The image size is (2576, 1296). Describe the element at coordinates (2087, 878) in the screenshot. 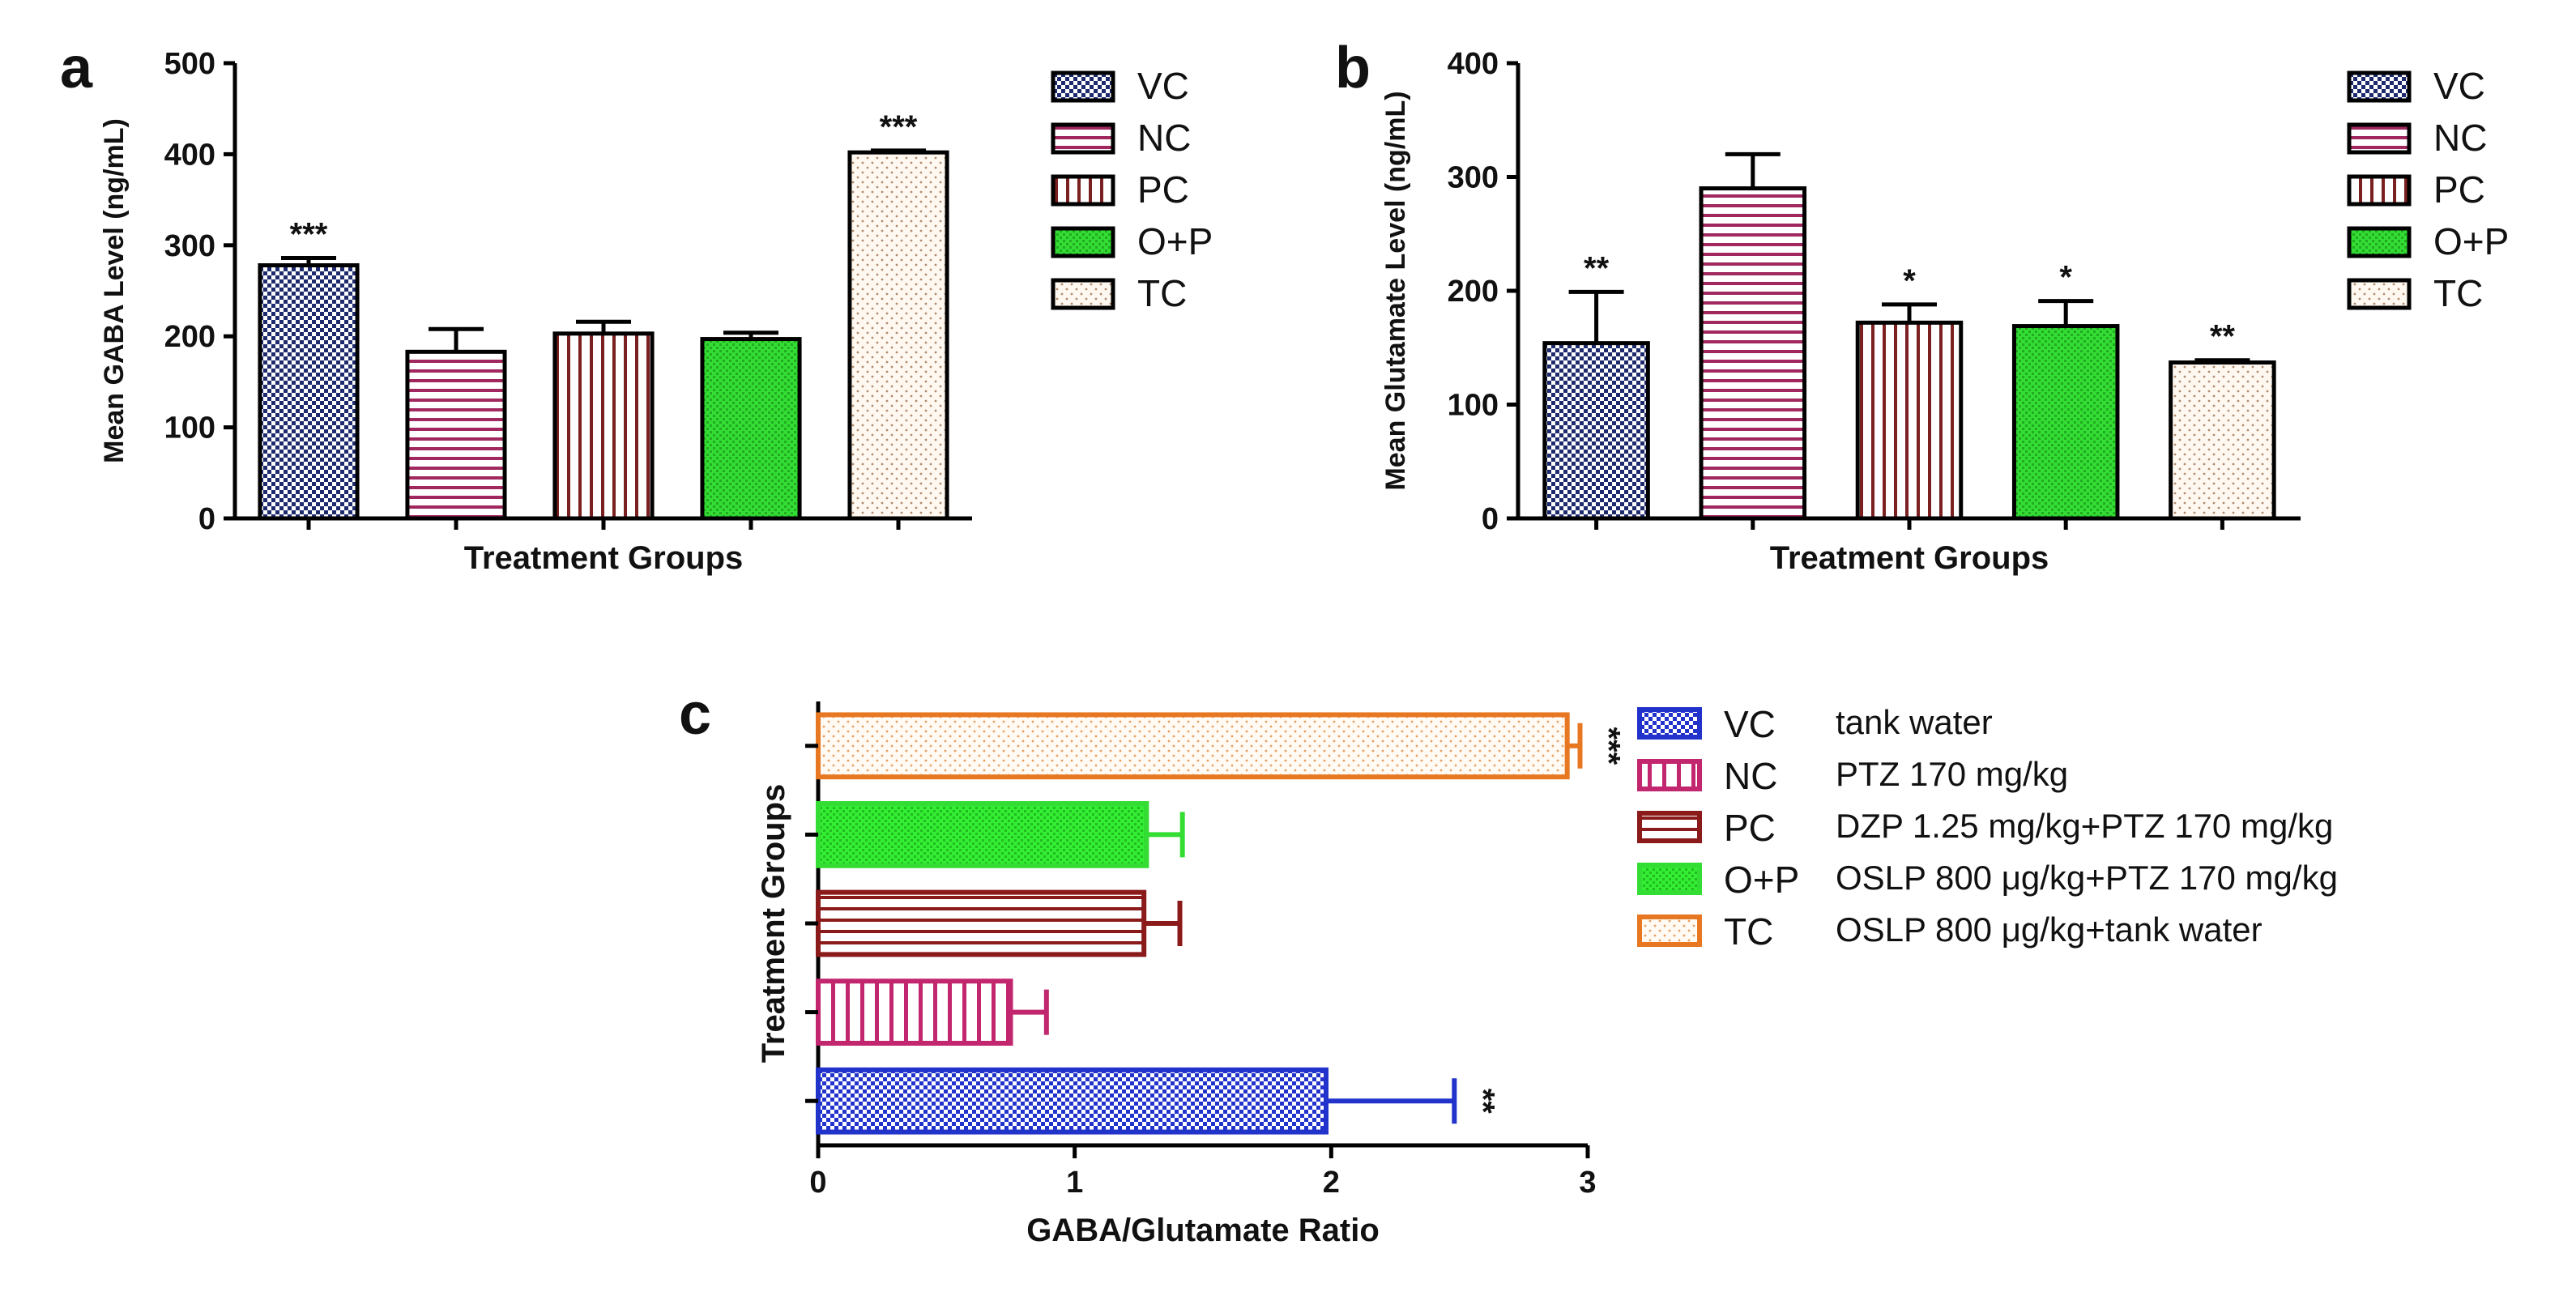

I see `legend-description: OSLP 800 μg/kg+PTZ 170 mg/kg` at that location.